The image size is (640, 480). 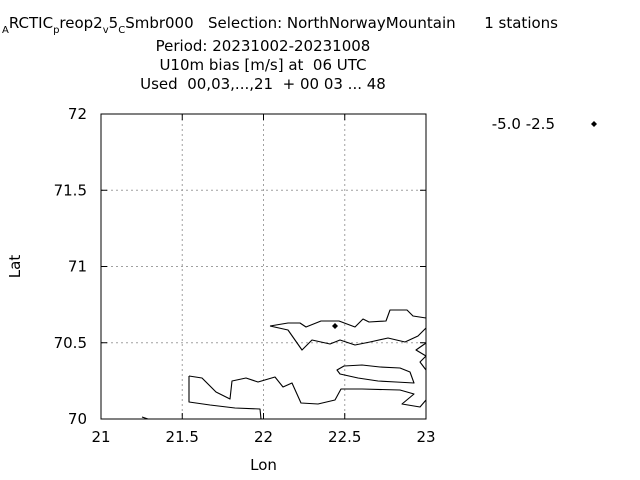 I want to click on title-part-1: RCTIC, so click(x=31, y=23).